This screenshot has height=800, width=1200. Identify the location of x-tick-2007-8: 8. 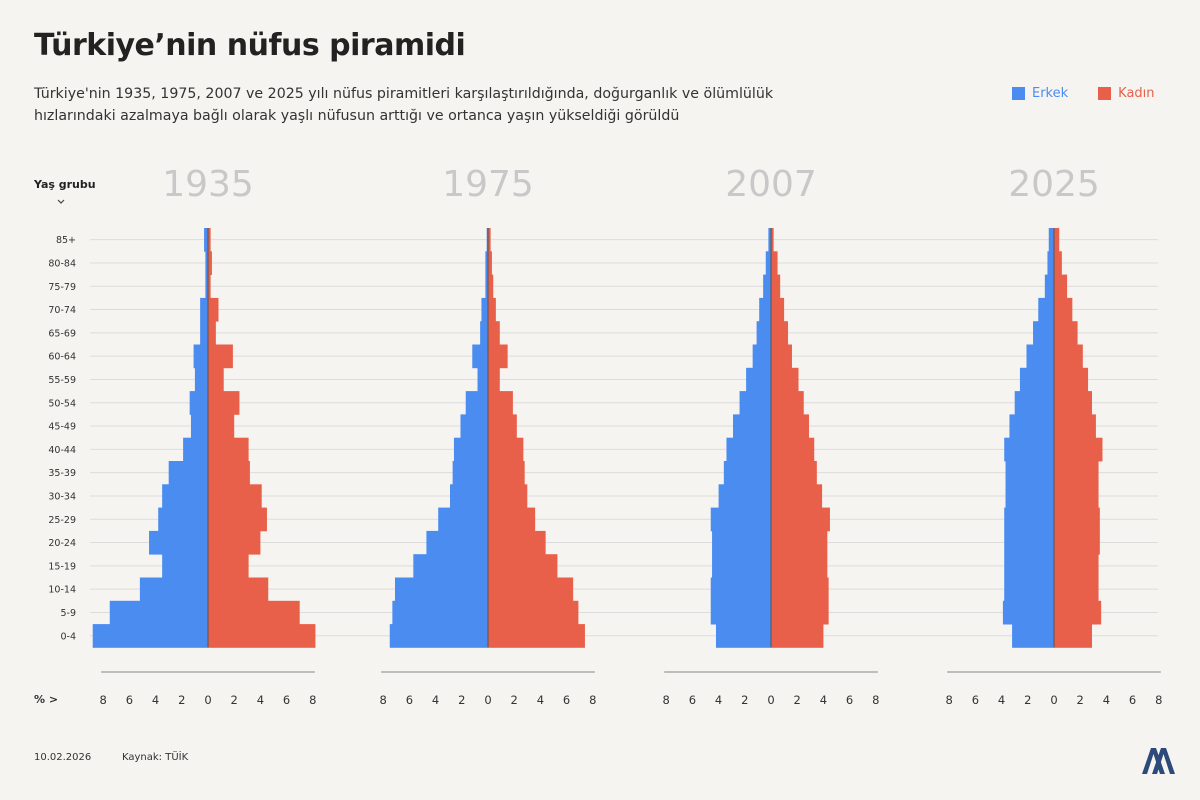
(875, 700).